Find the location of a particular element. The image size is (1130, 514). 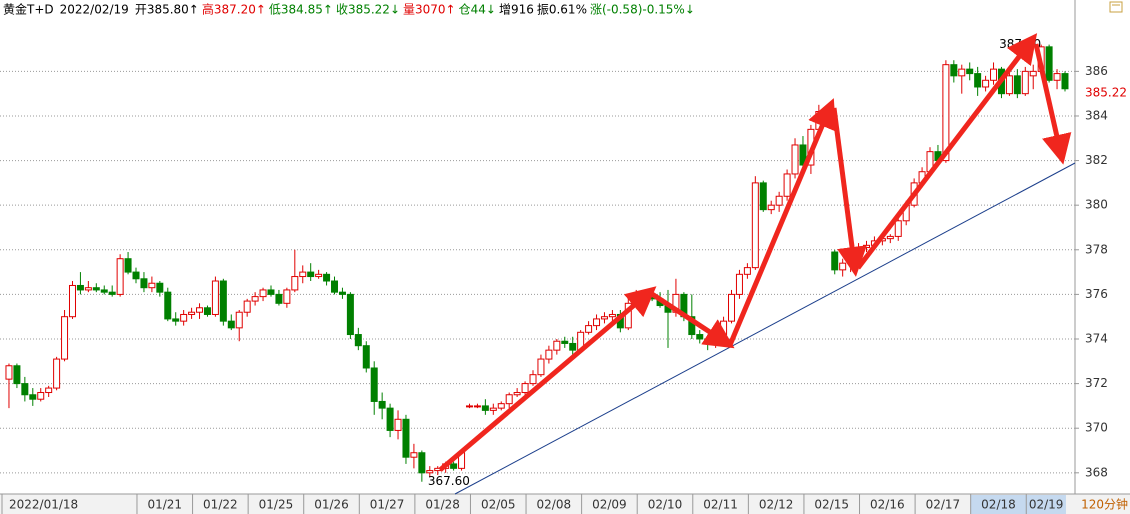

x-tick-label: 02/05 is located at coordinates (498, 505).